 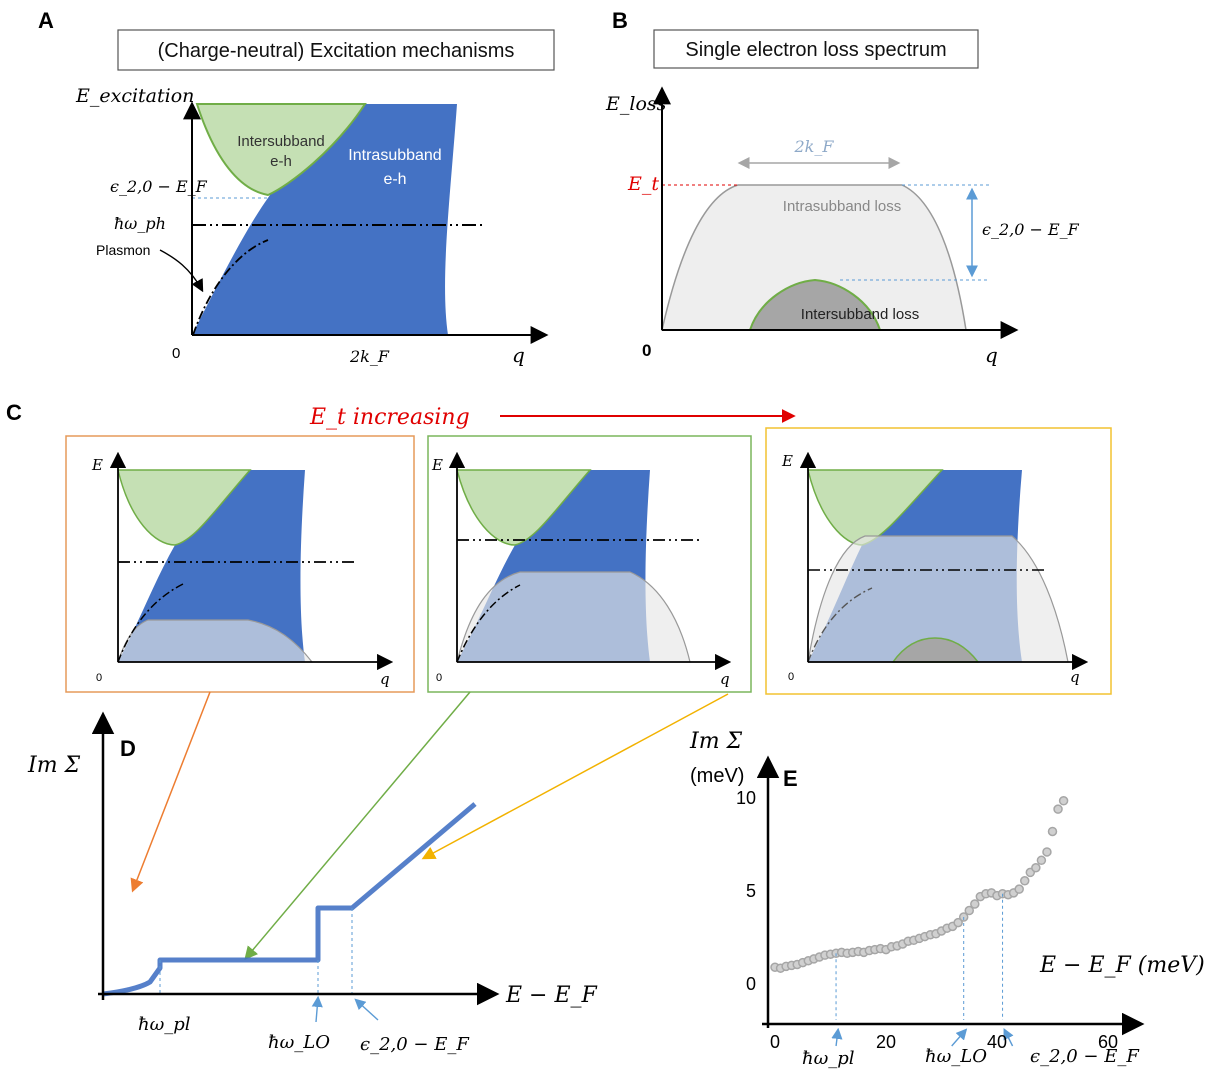 I want to click on panel-e-marker-lo: ħω_LO, so click(x=956, y=1056).